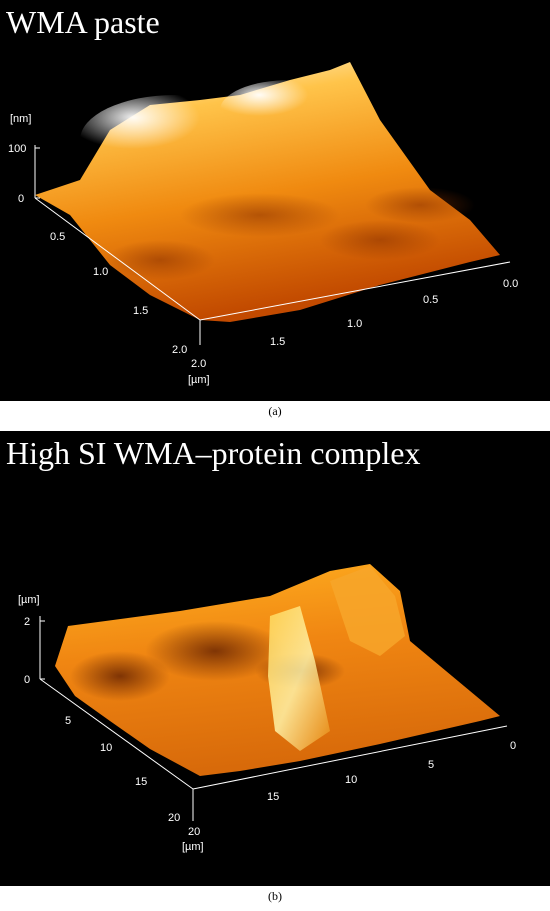  Describe the element at coordinates (275, 411) in the screenshot. I see `caption-a: (a)` at that location.